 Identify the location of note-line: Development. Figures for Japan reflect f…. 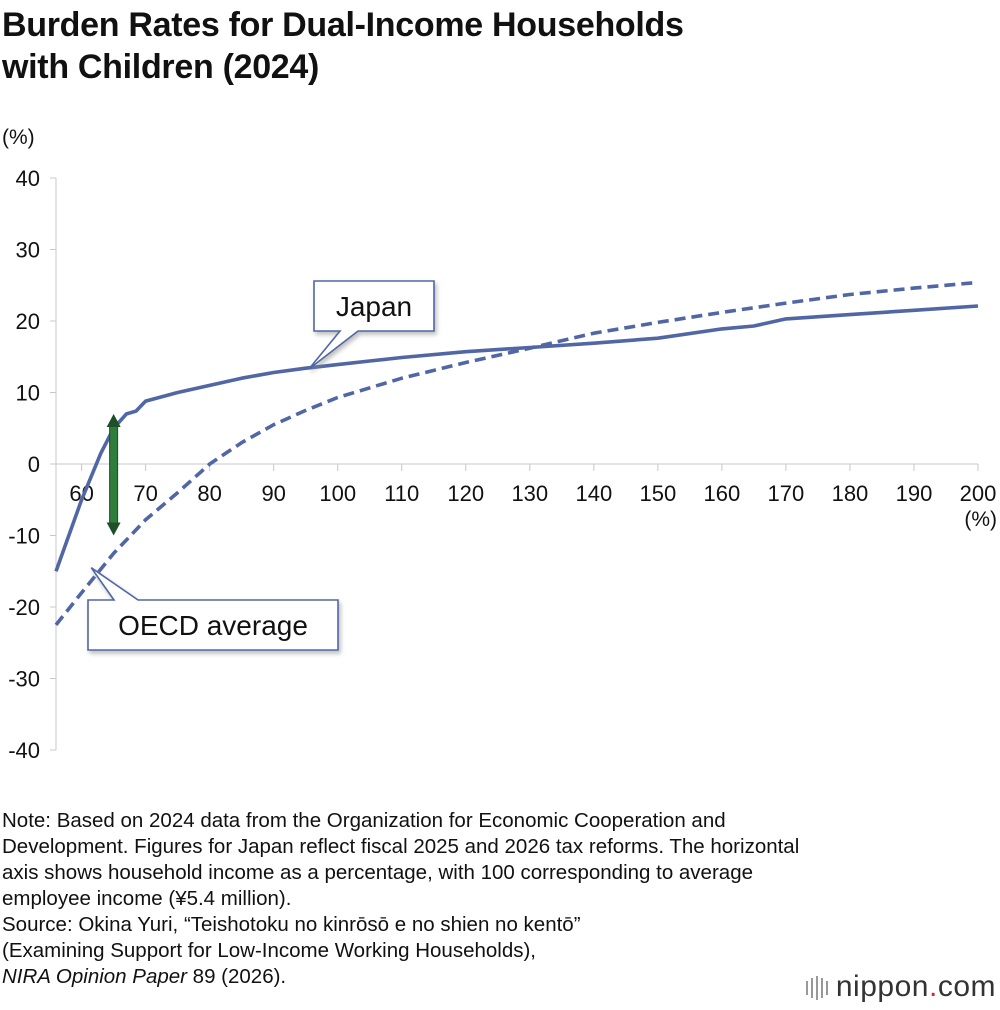
(401, 846).